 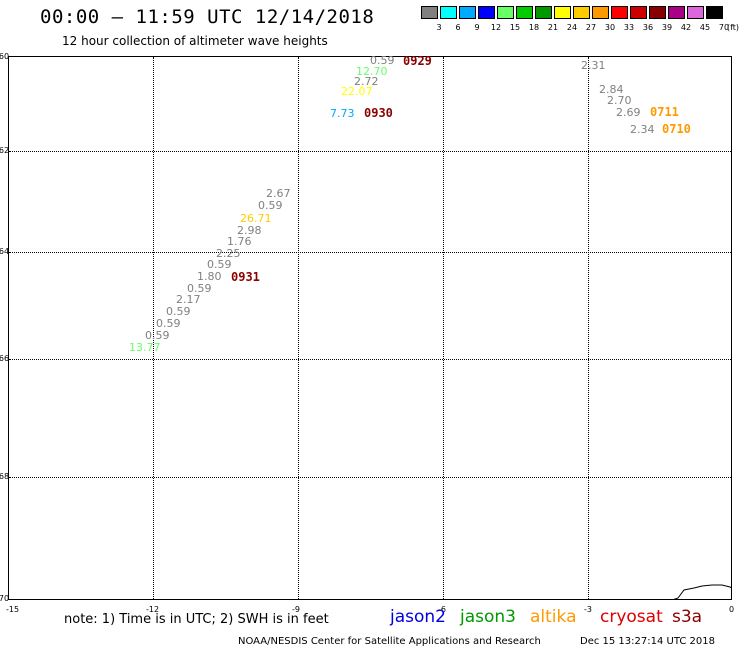 What do you see at coordinates (296, 609) in the screenshot?
I see `lon-label: -9` at bounding box center [296, 609].